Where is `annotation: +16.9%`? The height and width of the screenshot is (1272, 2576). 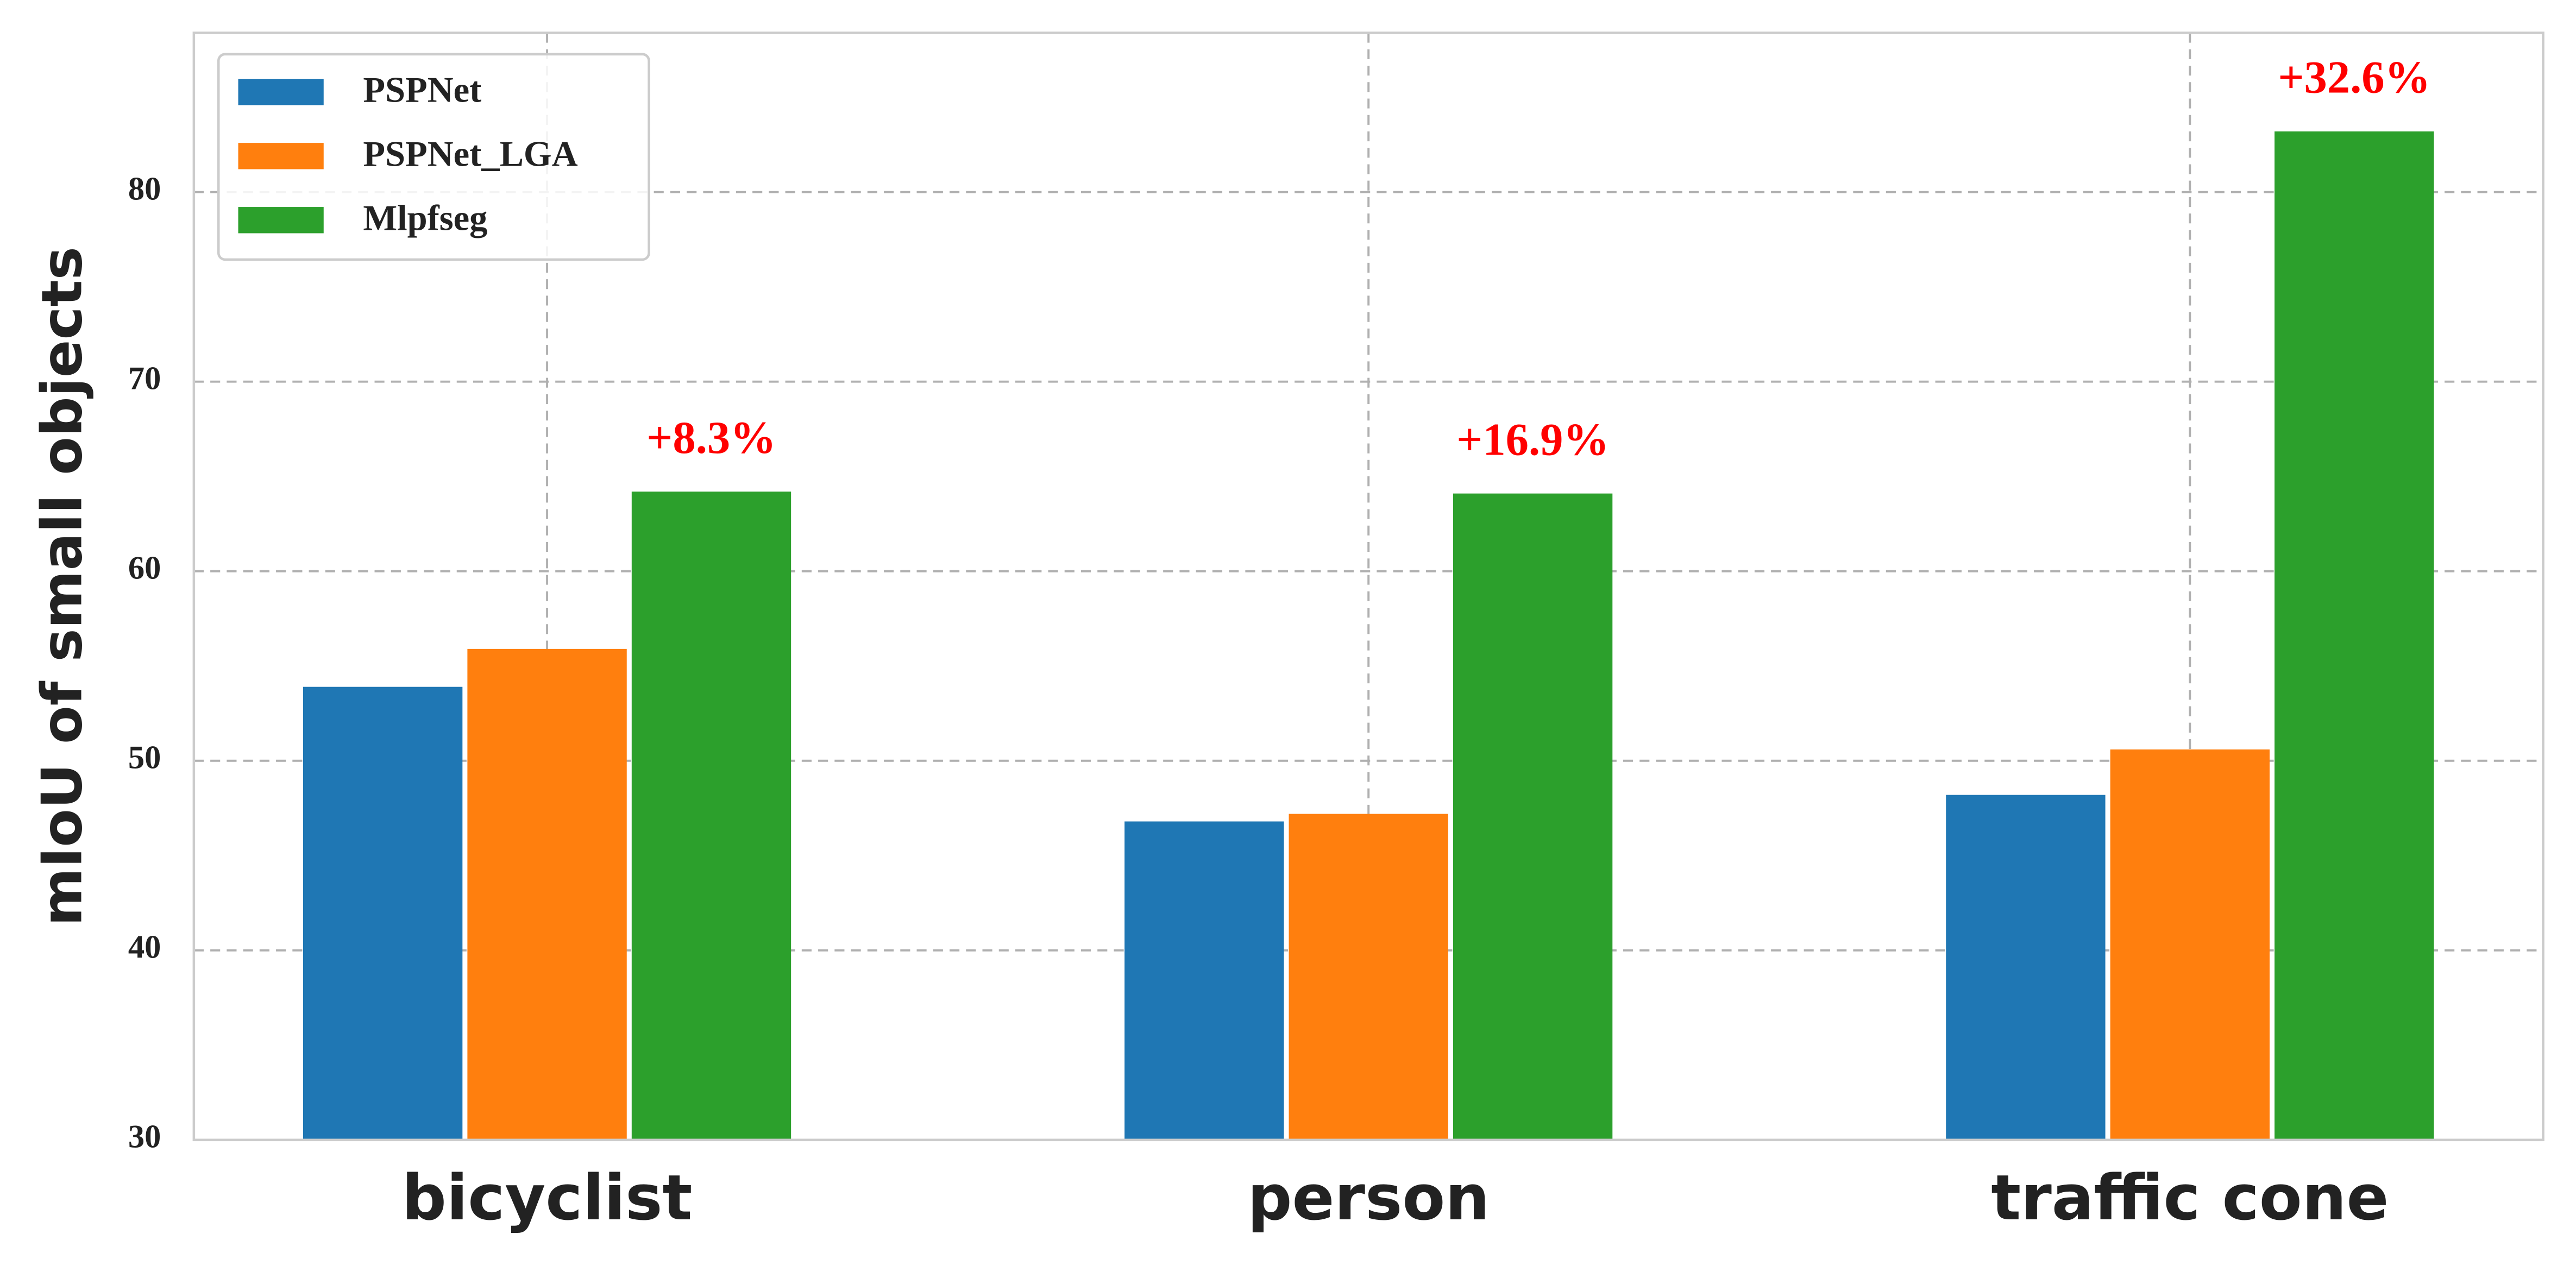
annotation: +16.9% is located at coordinates (1532, 440).